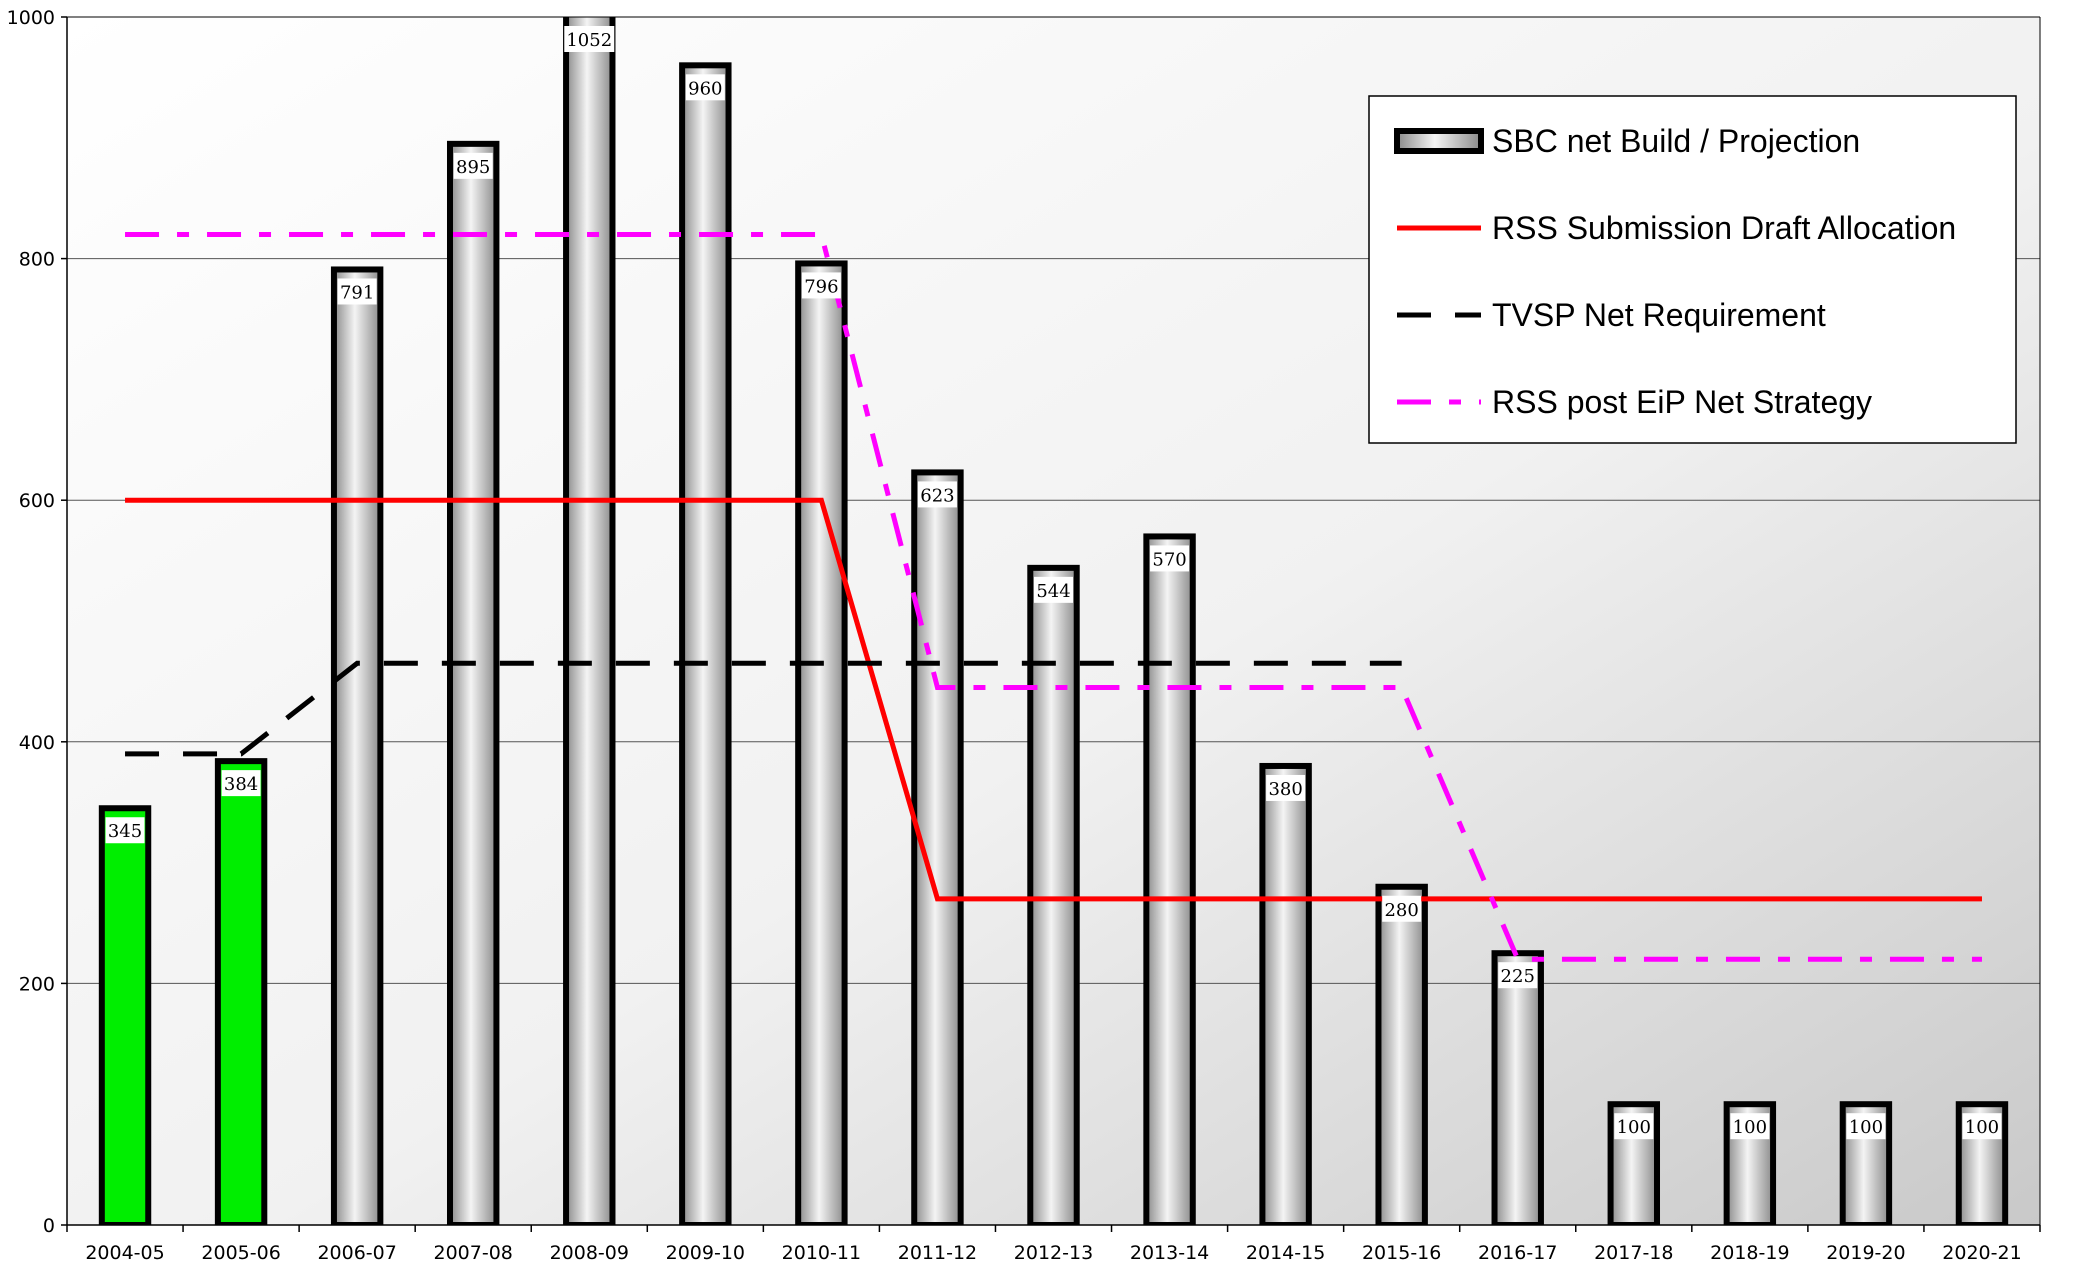 The image size is (2082, 1271). I want to click on data-label: 384, so click(241, 784).